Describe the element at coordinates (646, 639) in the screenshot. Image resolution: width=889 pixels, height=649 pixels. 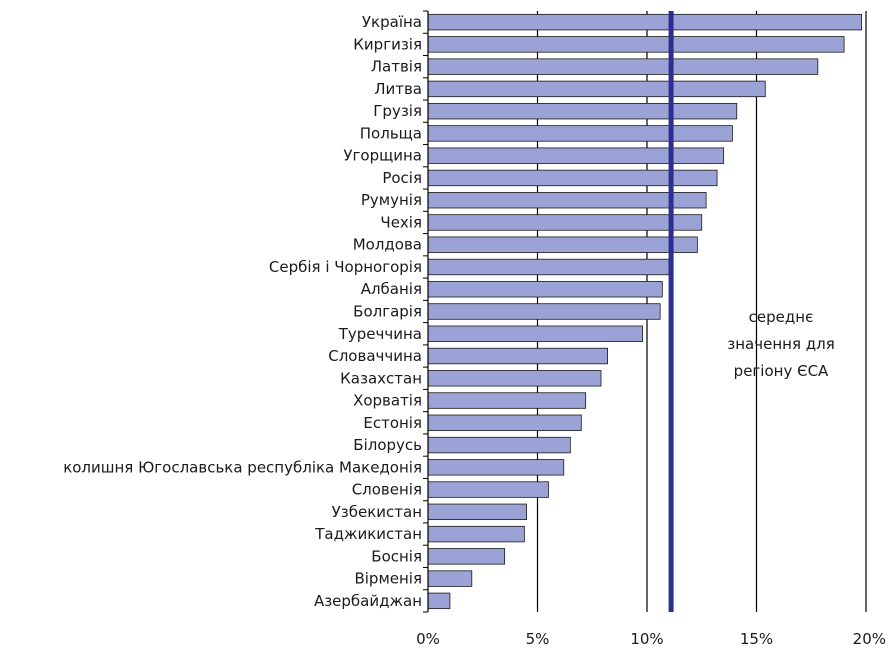
I see `x-tick-label: 10%` at that location.